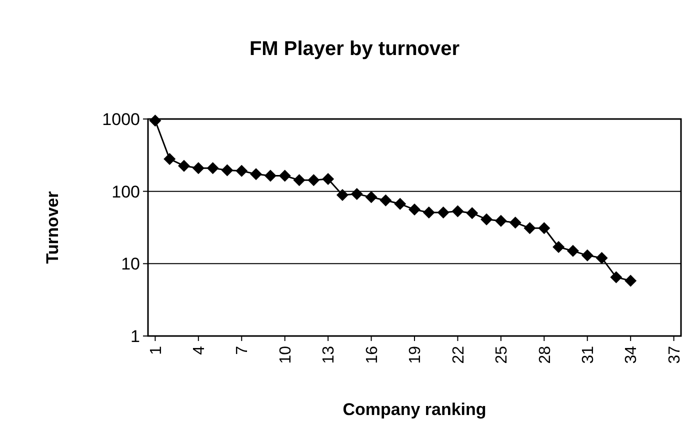 Image resolution: width=693 pixels, height=446 pixels. Describe the element at coordinates (126, 192) in the screenshot. I see `y-tick-label: 100` at that location.